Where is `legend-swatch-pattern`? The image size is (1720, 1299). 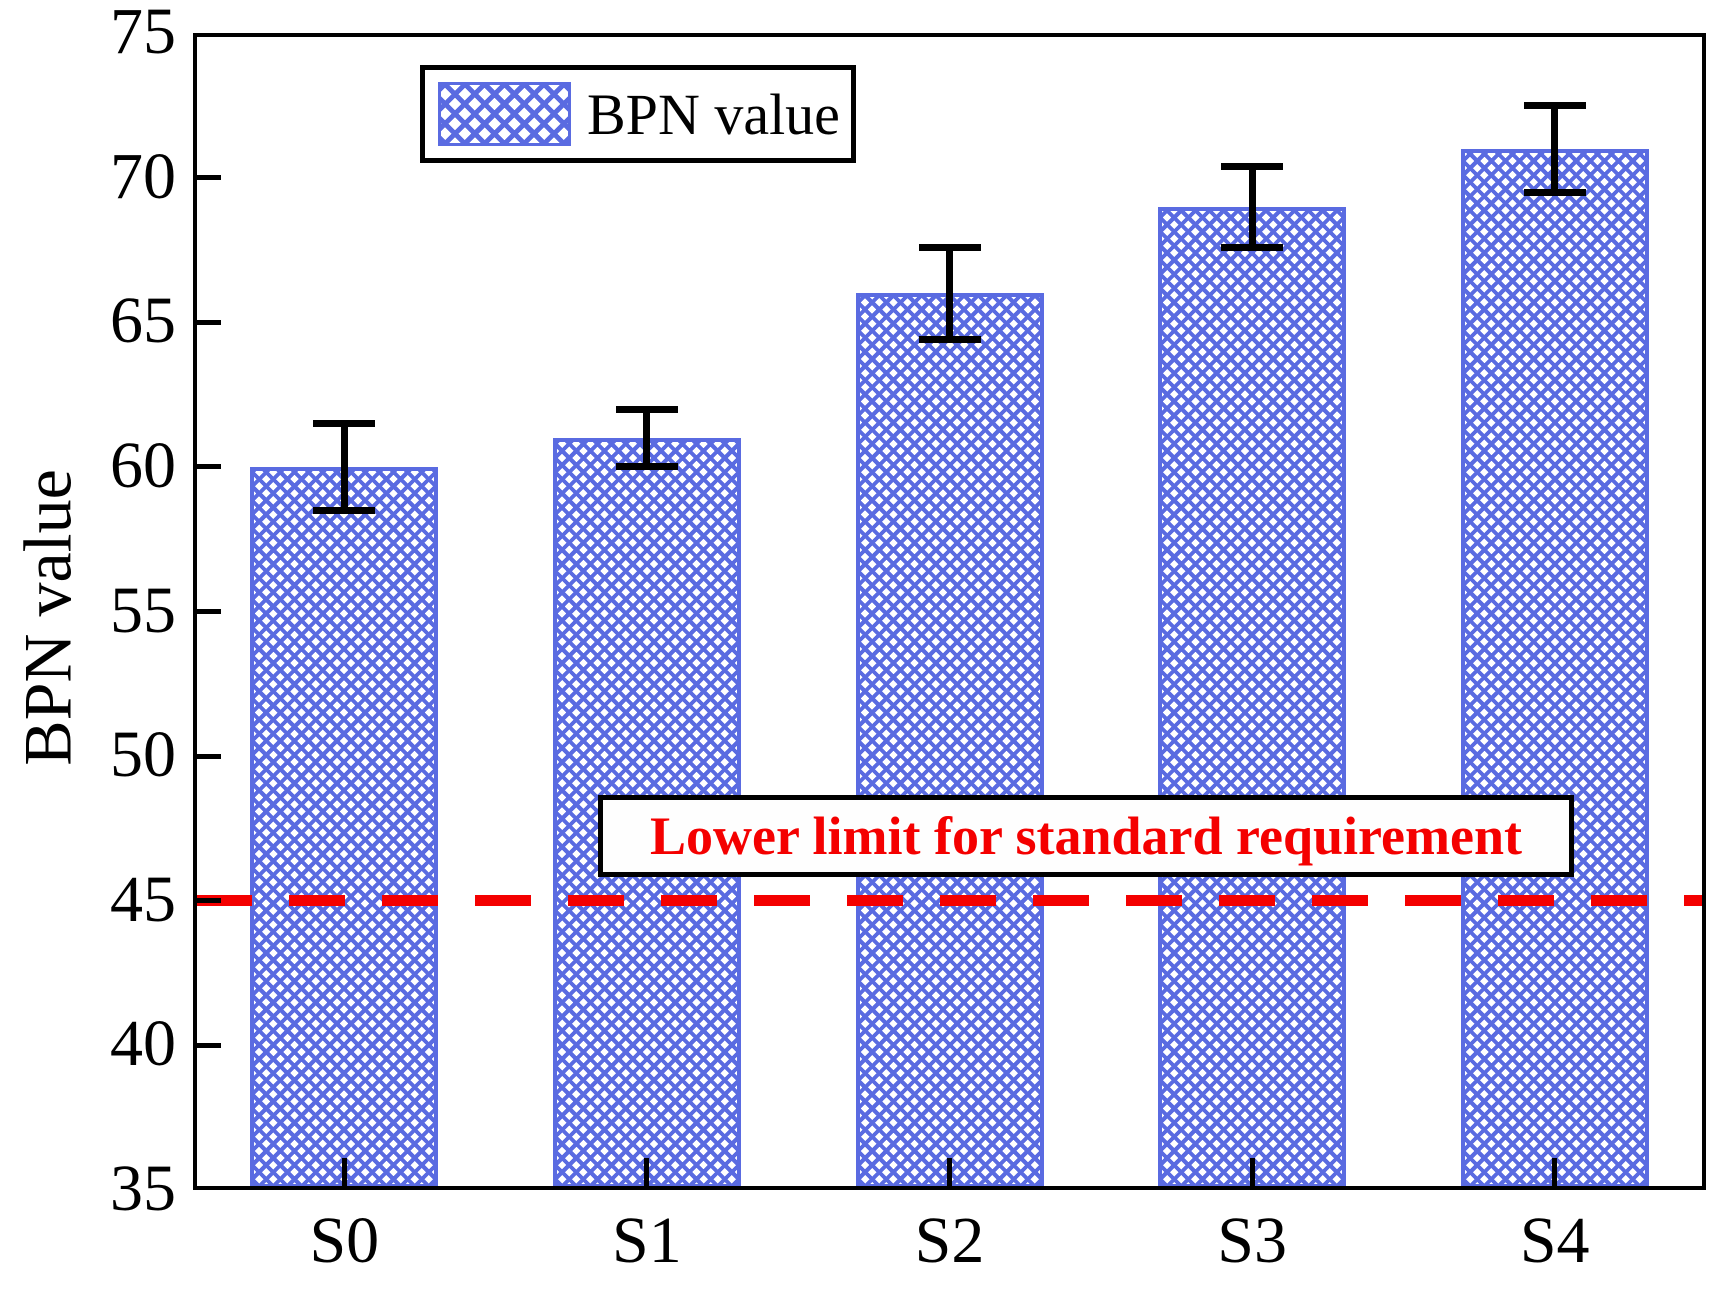 legend-swatch-pattern is located at coordinates (504, 114).